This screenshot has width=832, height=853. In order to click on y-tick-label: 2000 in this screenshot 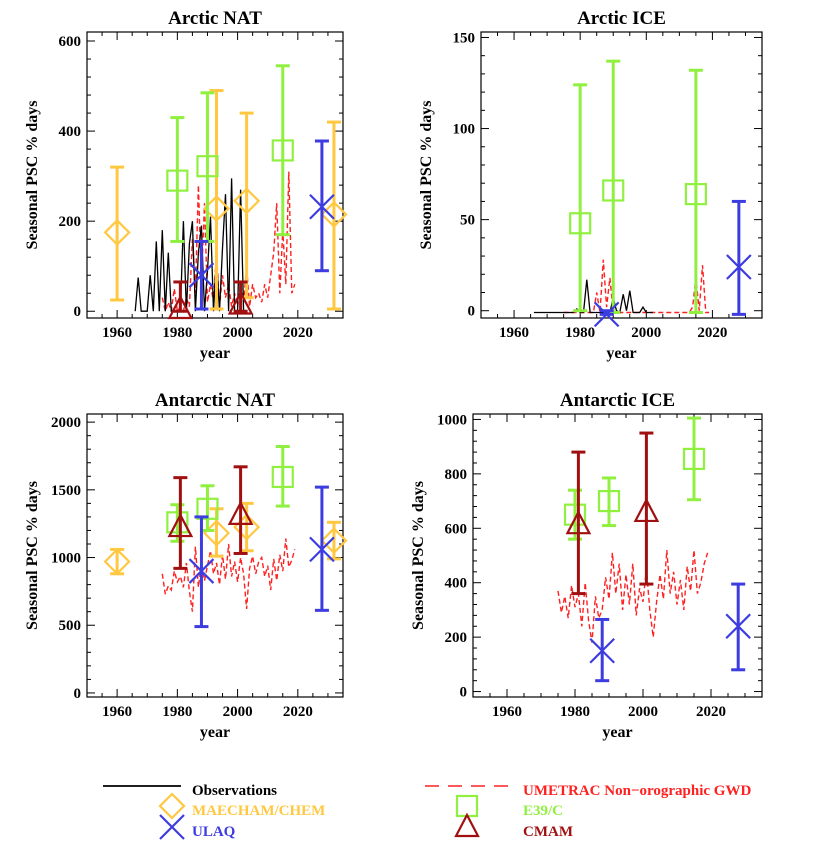, I will do `click(66, 423)`.